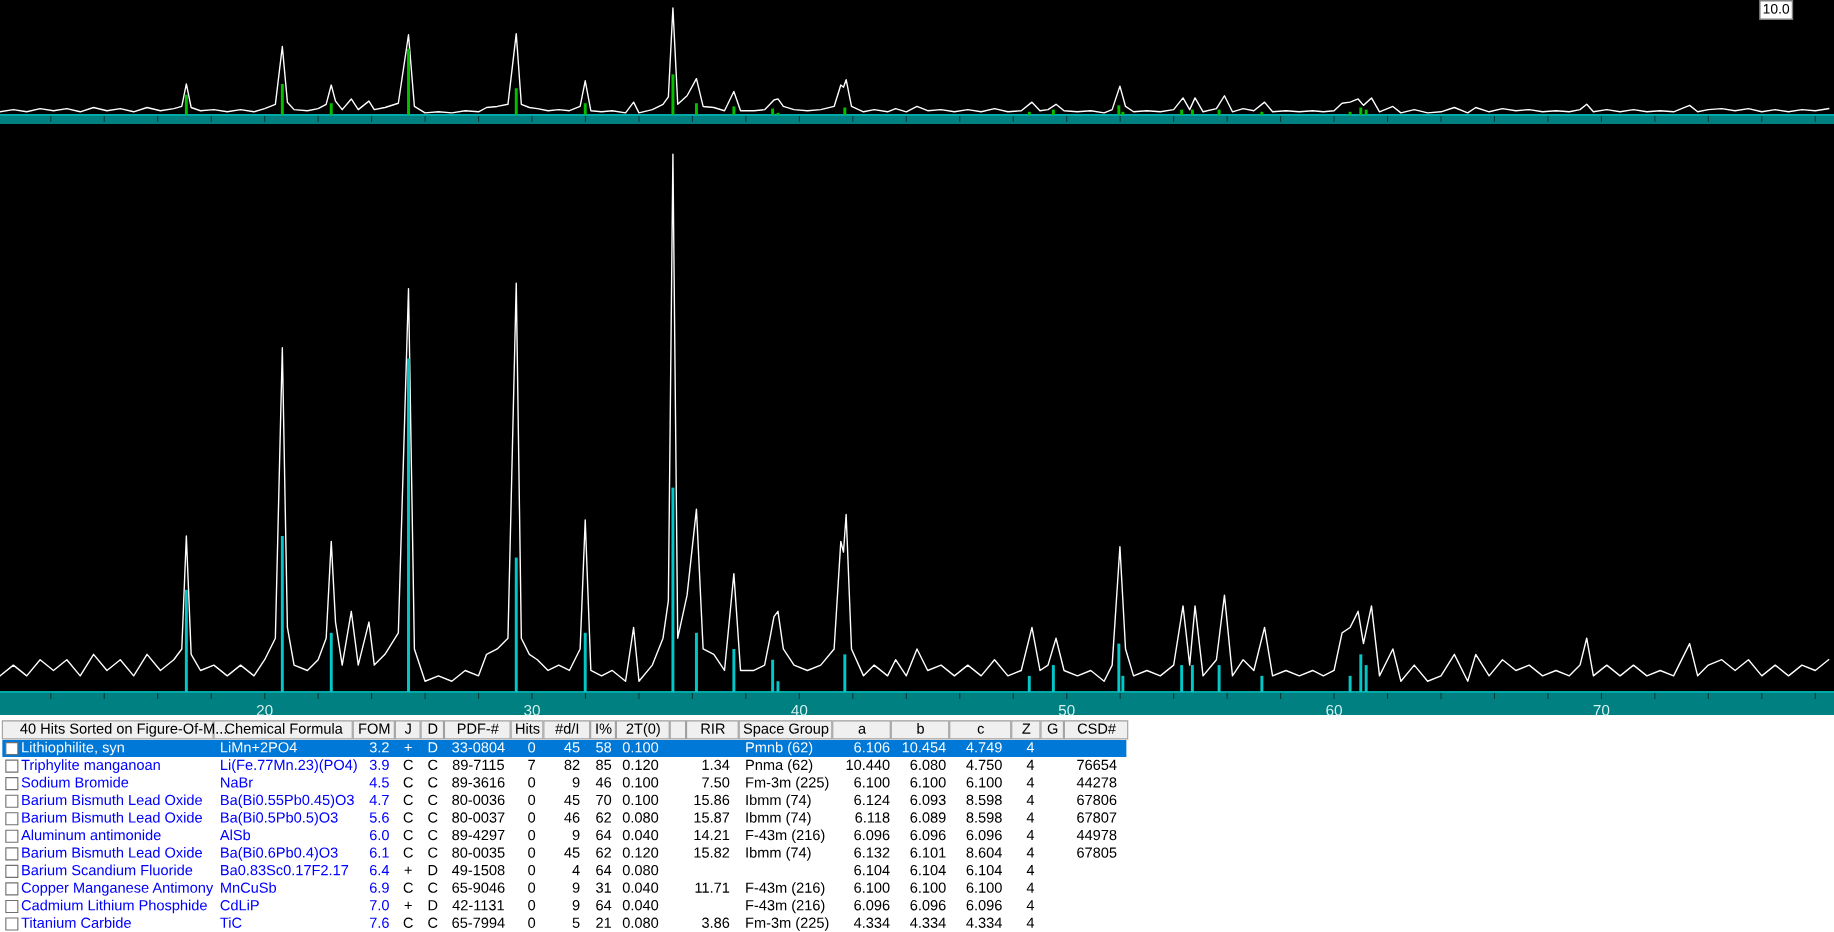  I want to click on text: 80-0035, so click(478, 852).